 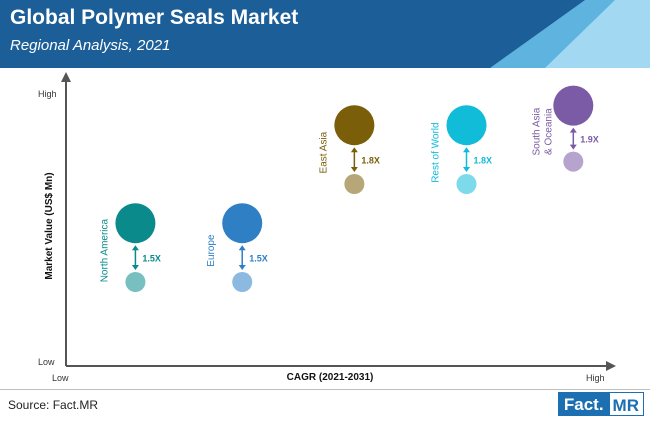 I want to click on growth-arrow-head-down-east-asia, so click(x=354, y=169).